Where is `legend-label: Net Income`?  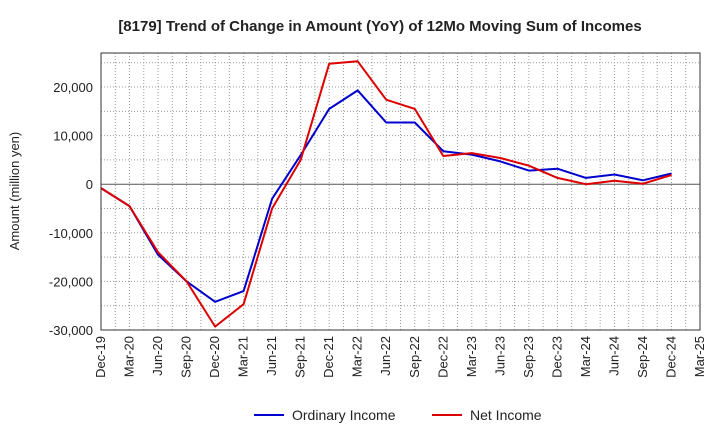
legend-label: Net Income is located at coordinates (506, 415).